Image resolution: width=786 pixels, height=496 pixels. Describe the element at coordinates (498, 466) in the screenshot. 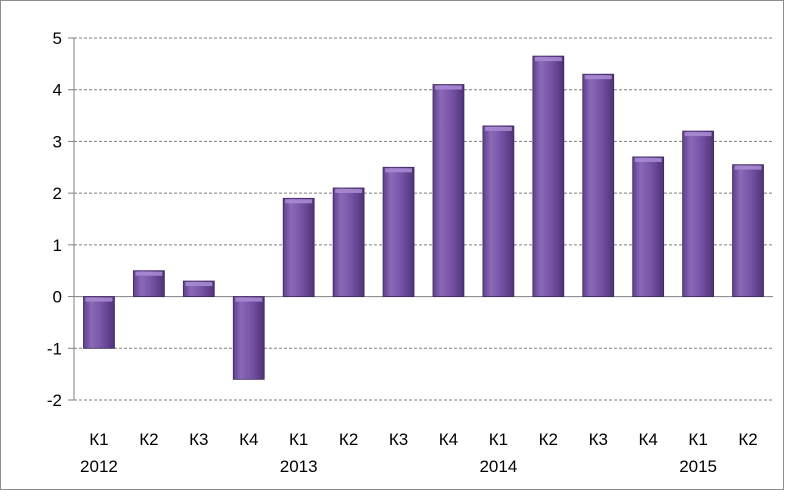

I see `year-label: 2014` at that location.